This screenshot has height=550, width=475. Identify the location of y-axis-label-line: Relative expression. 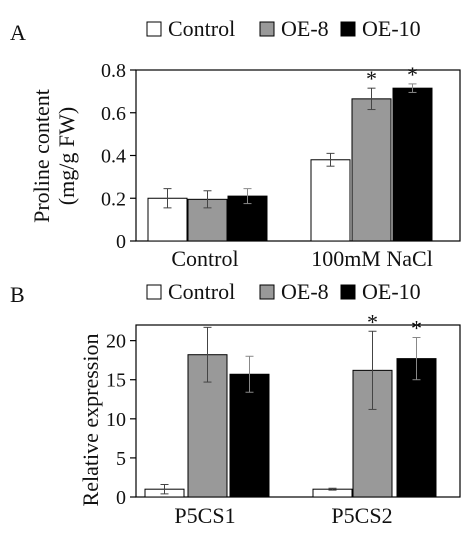
(90, 420).